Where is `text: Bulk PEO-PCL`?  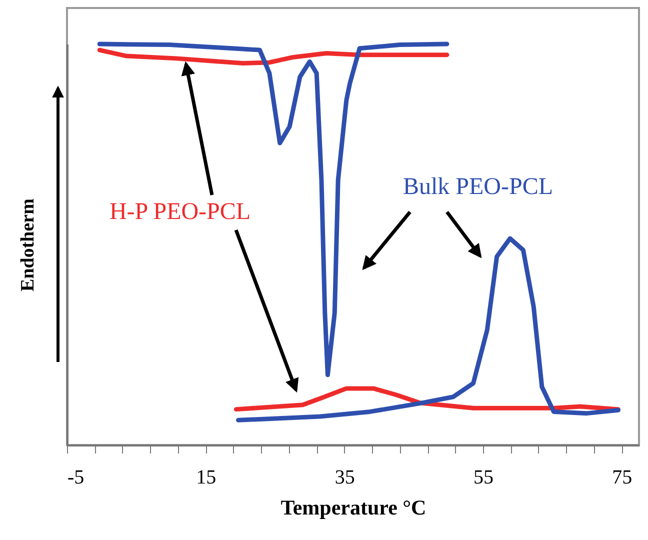 text: Bulk PEO-PCL is located at coordinates (478, 187).